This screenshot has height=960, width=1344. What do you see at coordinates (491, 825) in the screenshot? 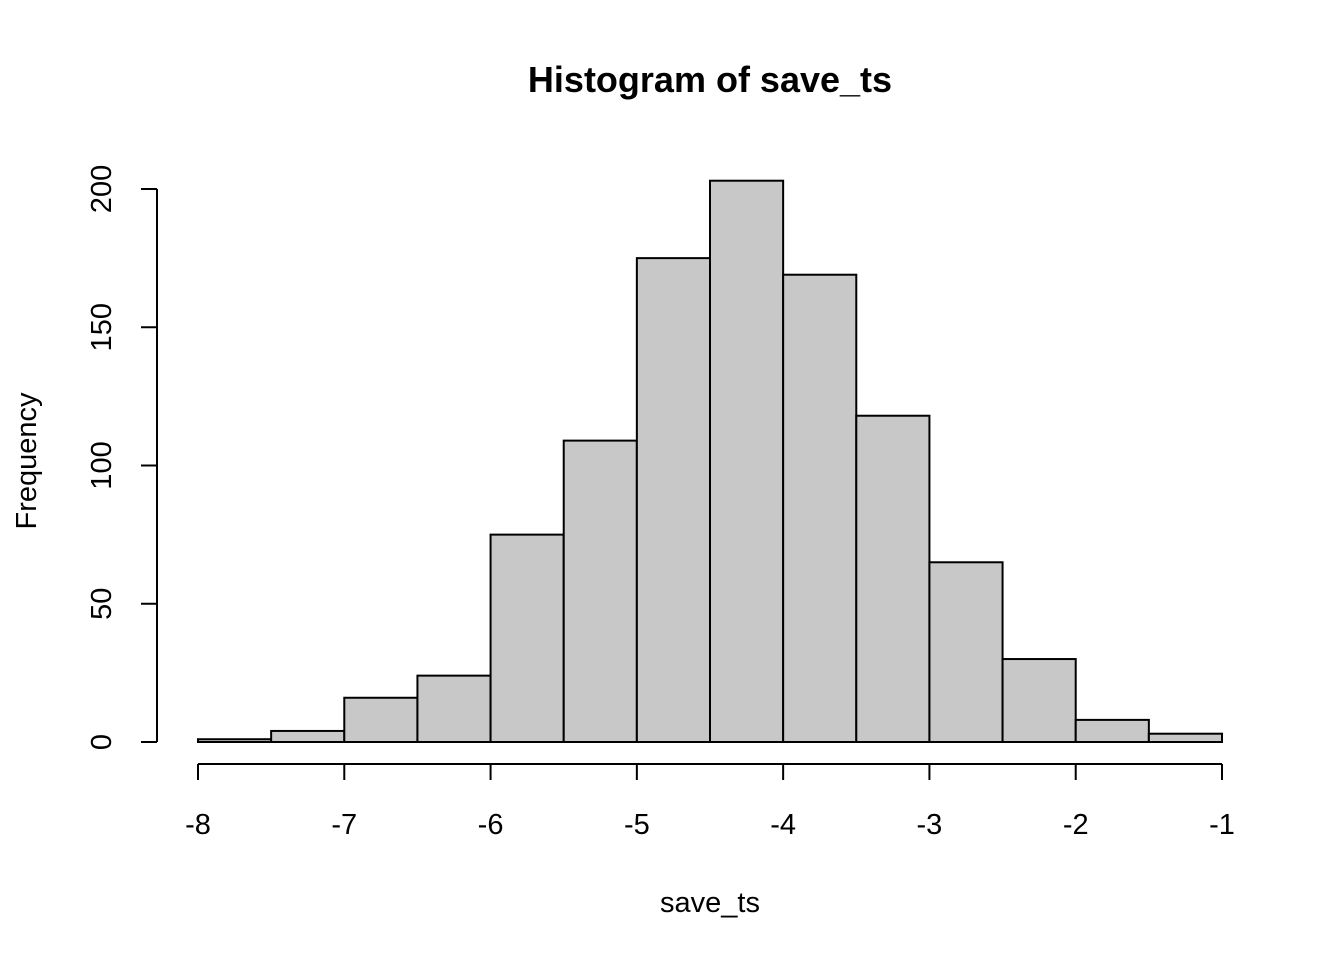
I see `x-tick-label: -6` at bounding box center [491, 825].